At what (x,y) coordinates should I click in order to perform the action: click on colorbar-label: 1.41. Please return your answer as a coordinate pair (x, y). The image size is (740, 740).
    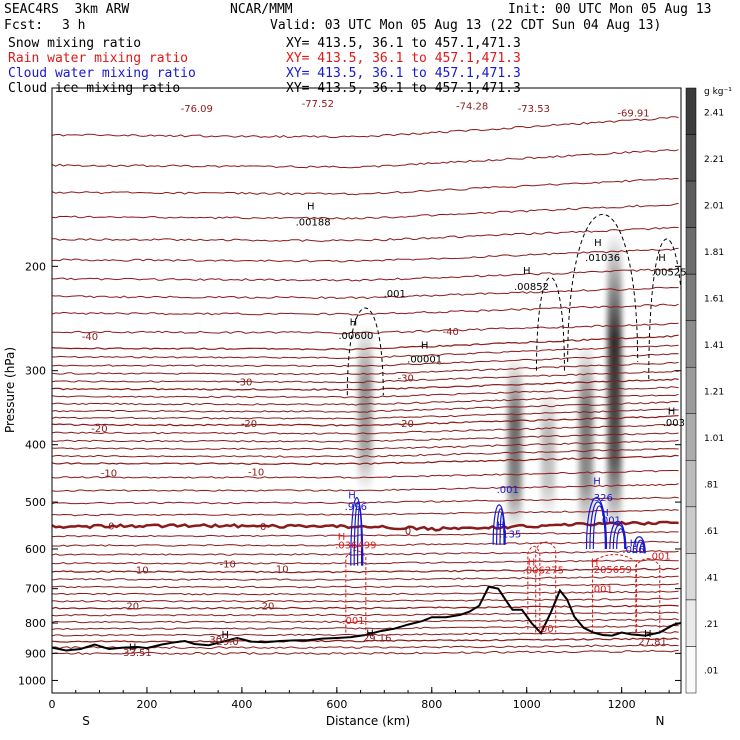
    Looking at the image, I should click on (714, 346).